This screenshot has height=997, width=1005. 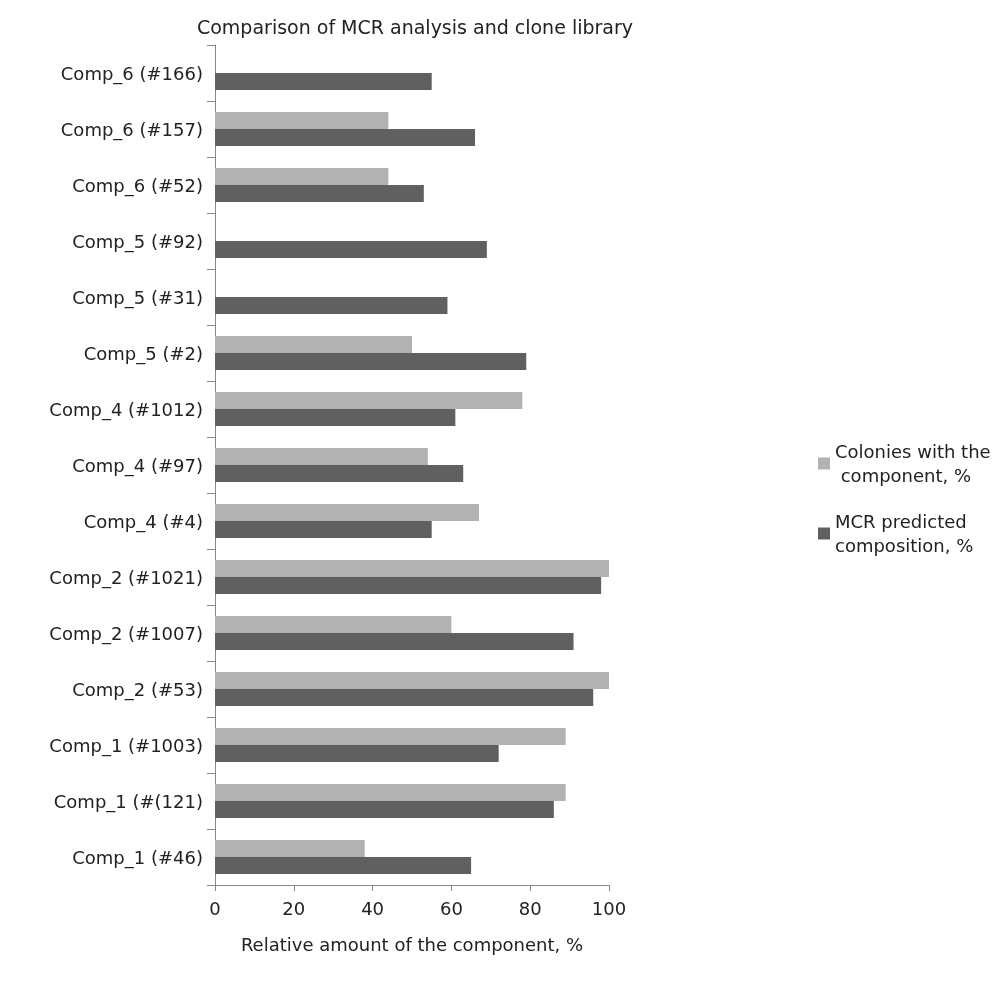 What do you see at coordinates (137, 241) in the screenshot?
I see `y-tick-label: Comp_5 (#92)` at bounding box center [137, 241].